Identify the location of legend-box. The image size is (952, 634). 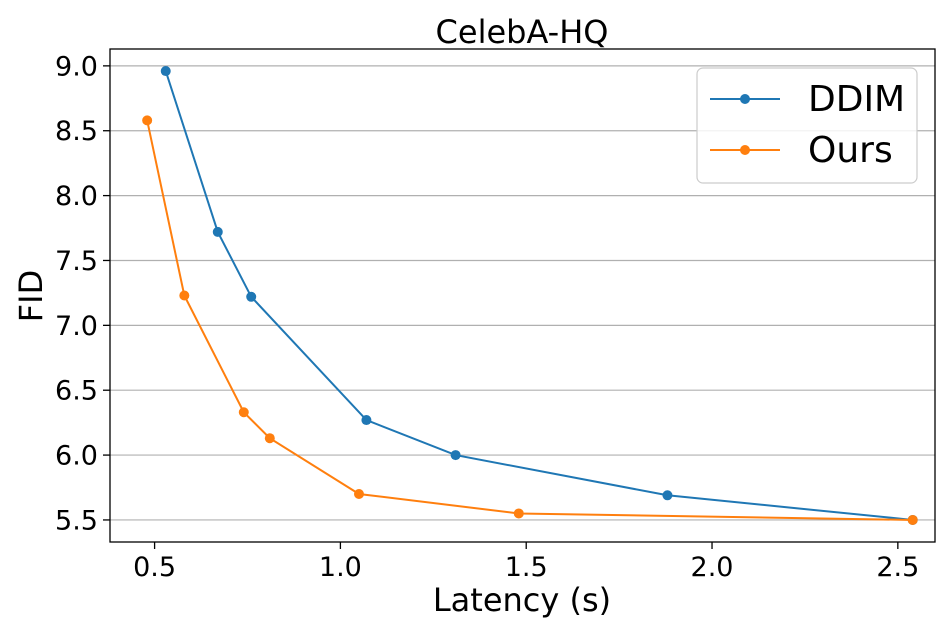
(807, 125).